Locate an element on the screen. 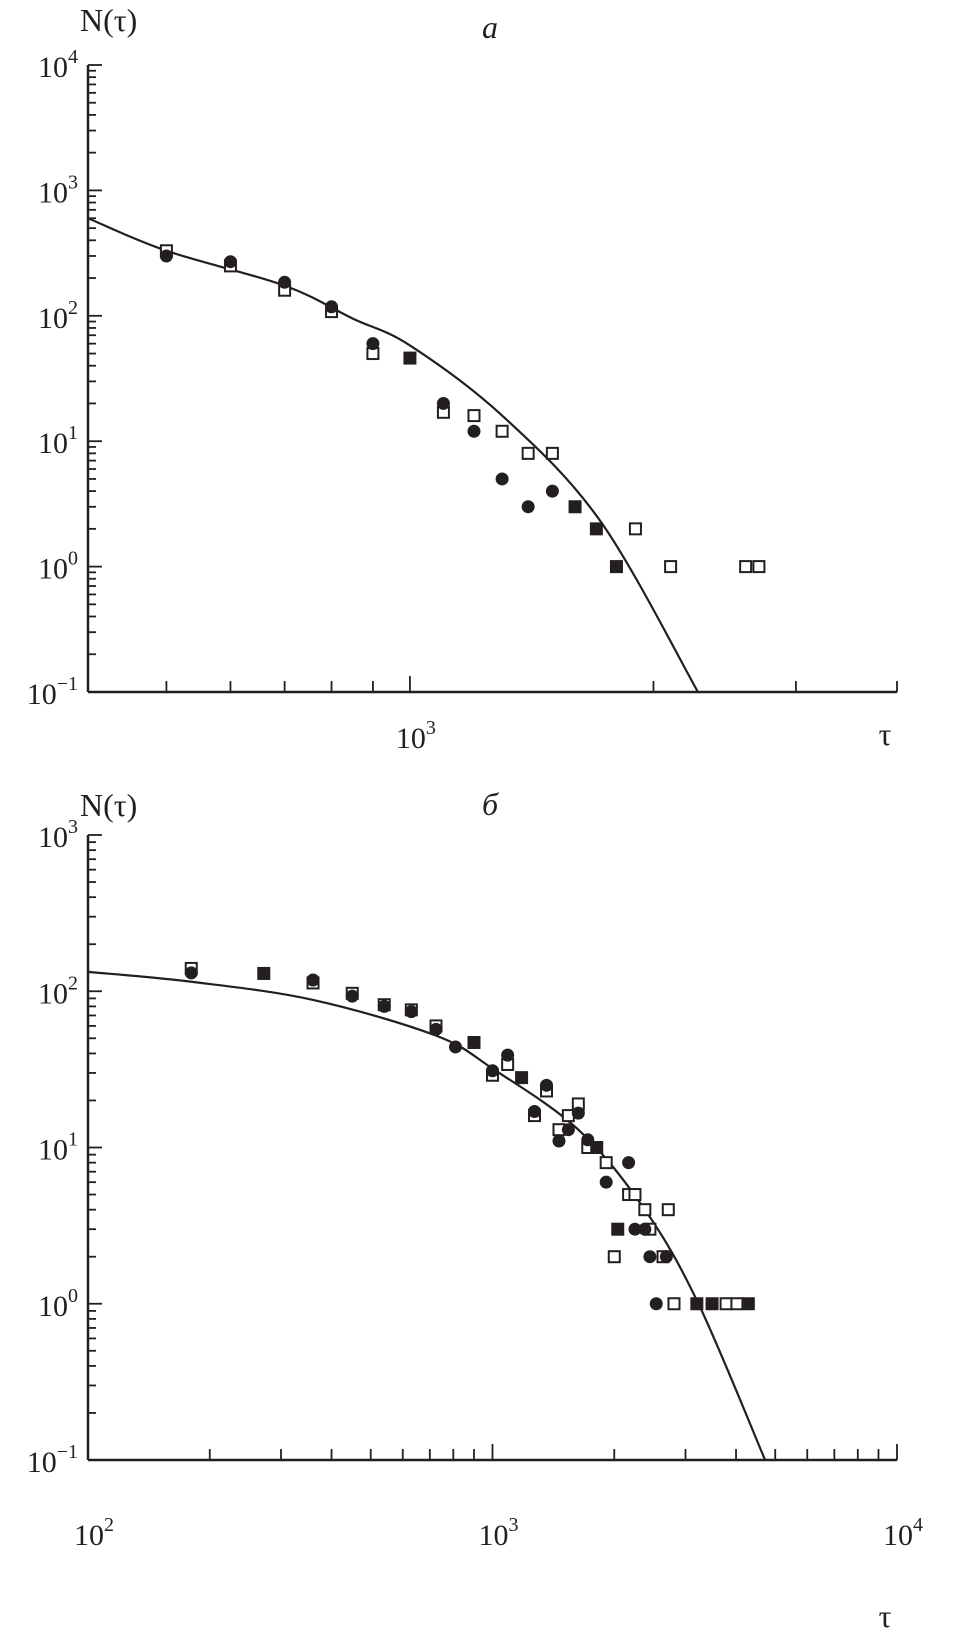  x-tick-label: 10⁴ is located at coordinates (903, 1533).